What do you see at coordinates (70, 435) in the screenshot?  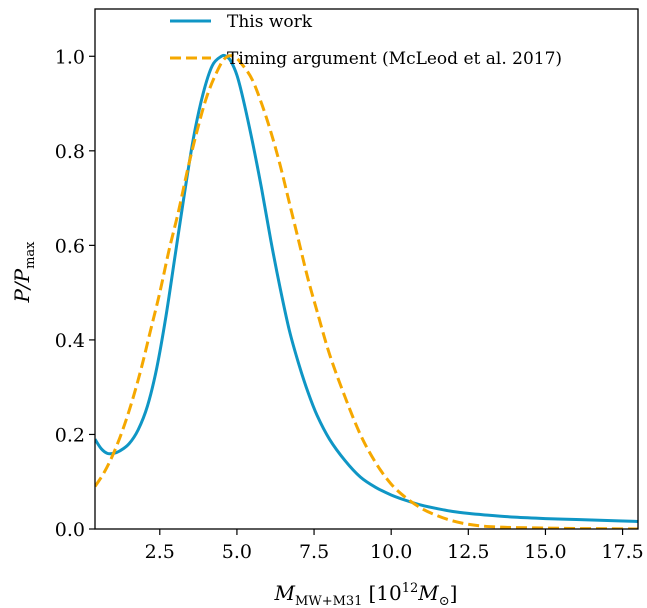 I see `y-tick-label: 0.2` at bounding box center [70, 435].